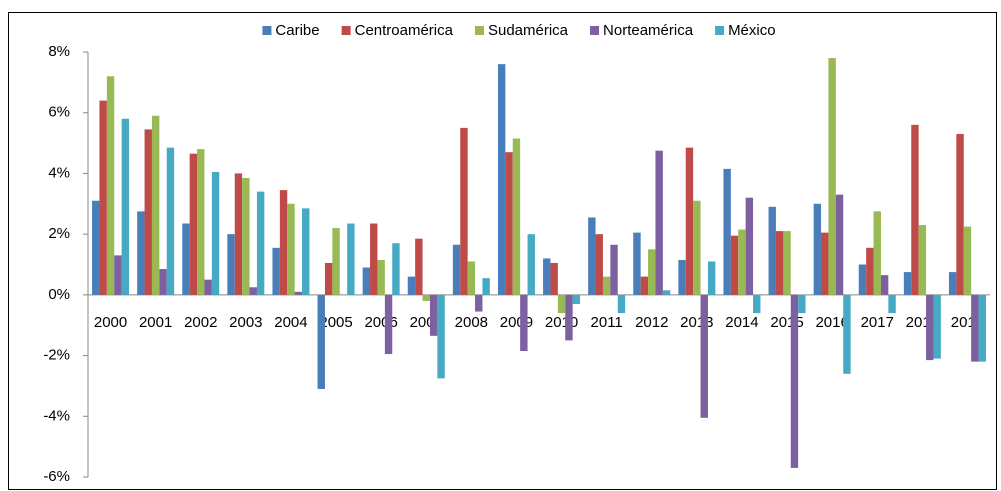  What do you see at coordinates (59, 51) in the screenshot?
I see `y-tick-label: 8%` at bounding box center [59, 51].